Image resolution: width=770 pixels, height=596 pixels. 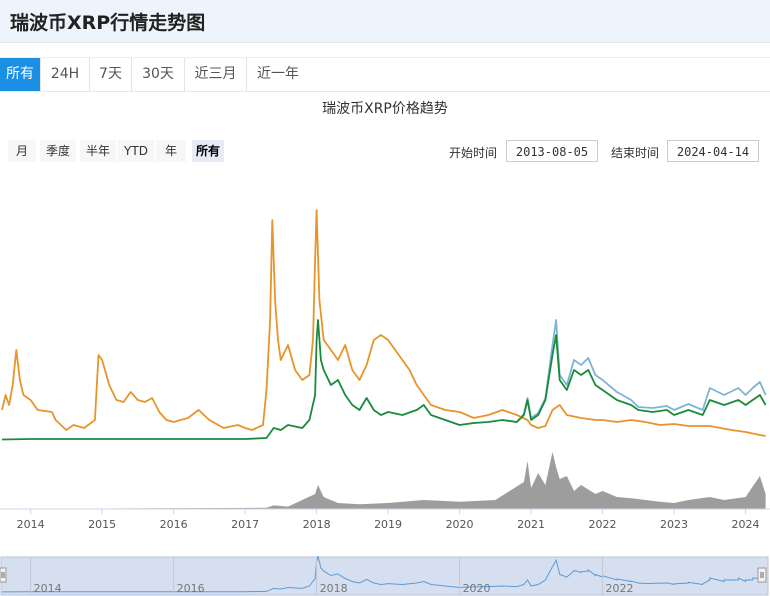 I want to click on range-halfyear-button: 半年, so click(x=98, y=151).